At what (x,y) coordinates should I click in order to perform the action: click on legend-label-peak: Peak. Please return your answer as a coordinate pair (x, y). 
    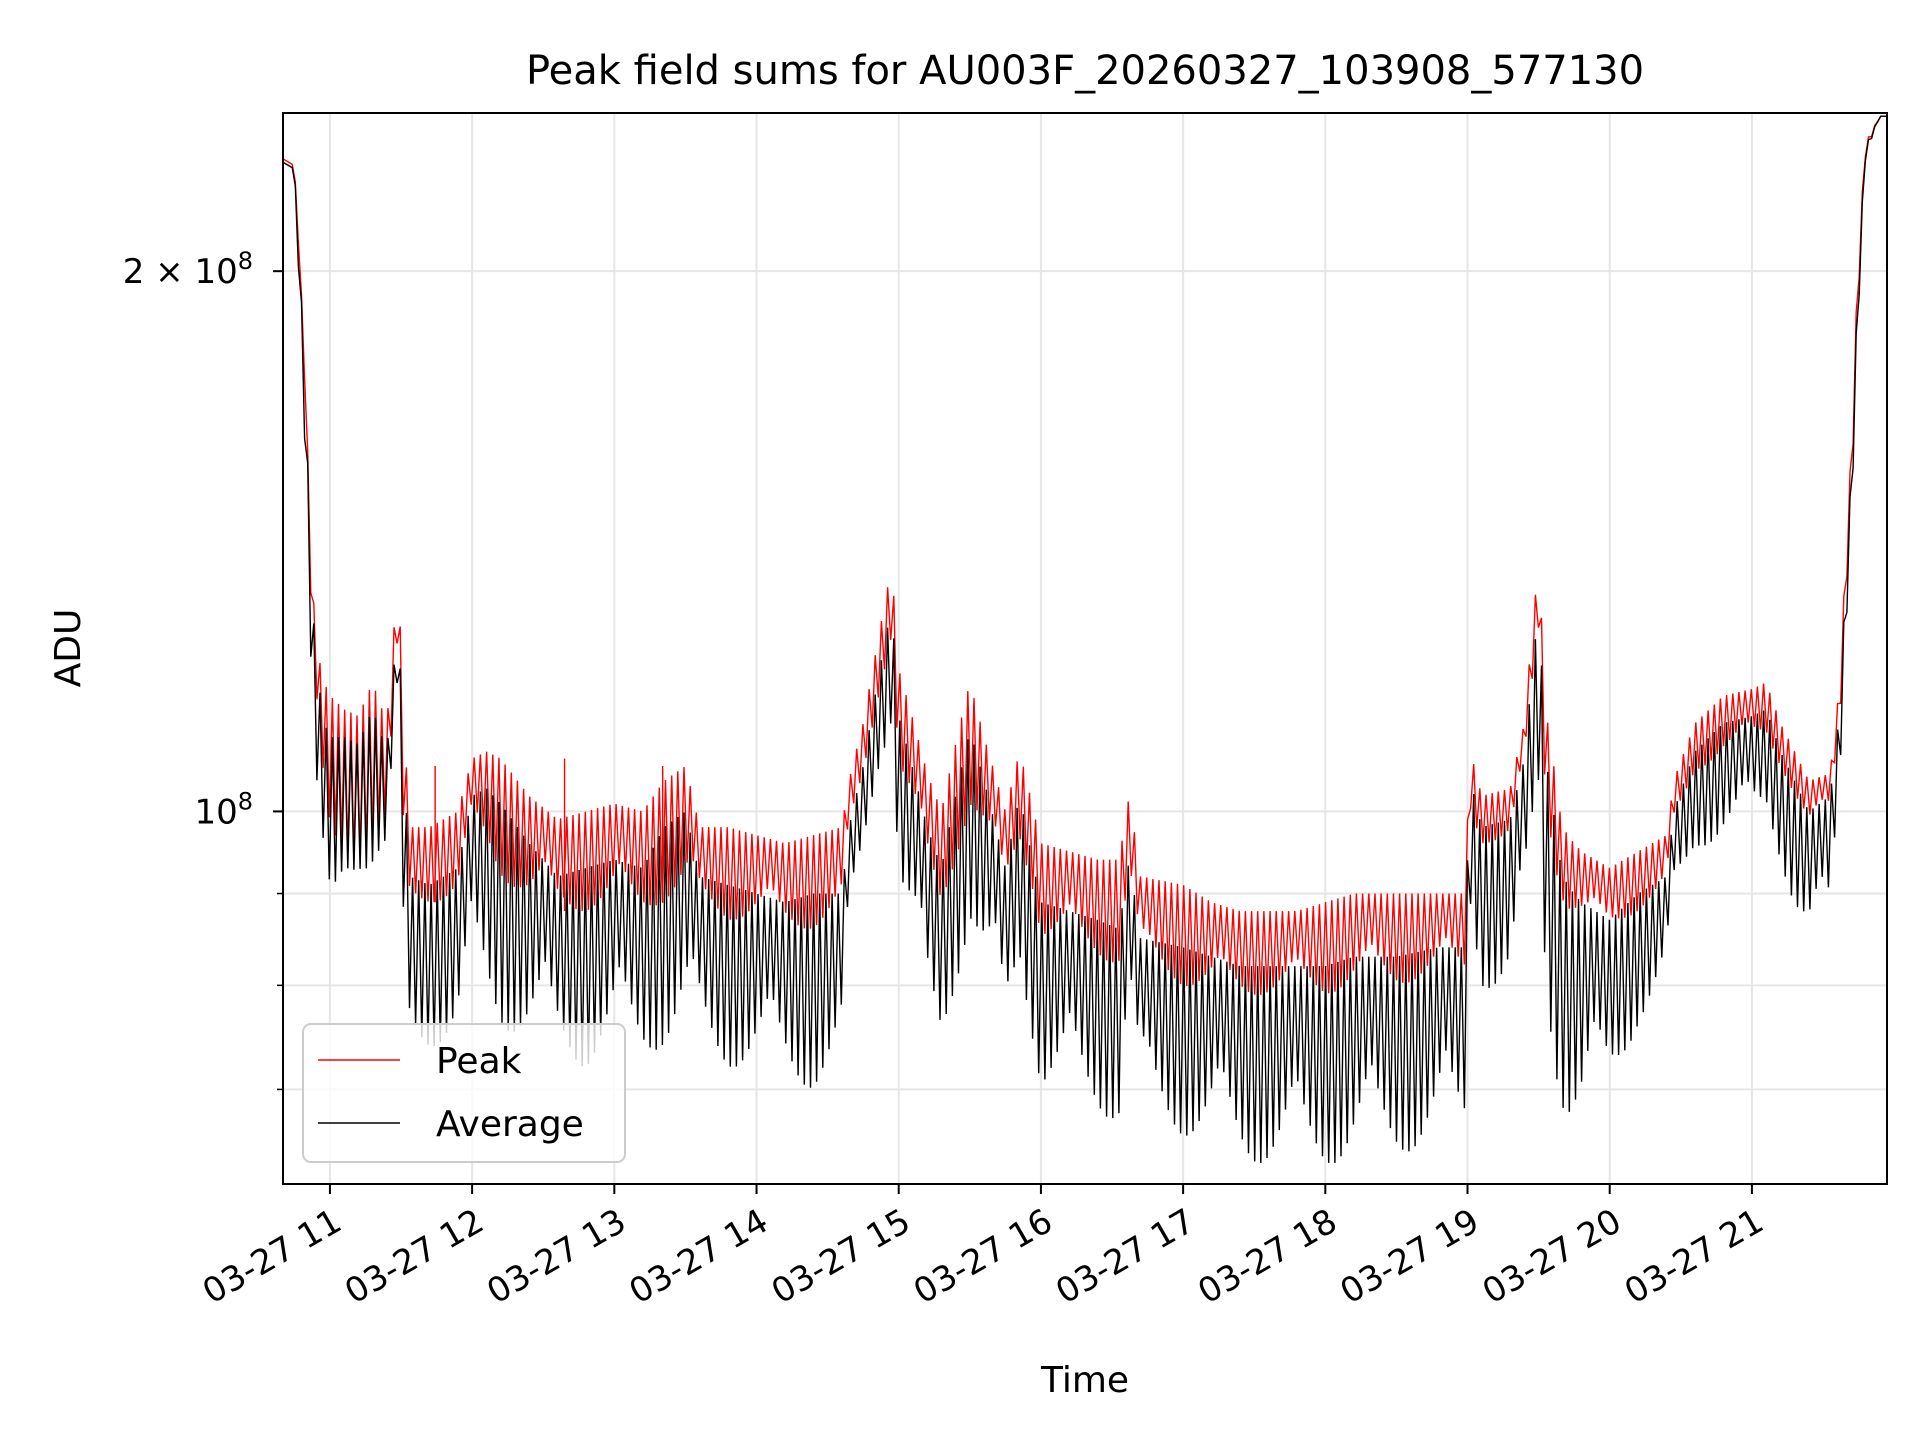
    Looking at the image, I should click on (479, 1061).